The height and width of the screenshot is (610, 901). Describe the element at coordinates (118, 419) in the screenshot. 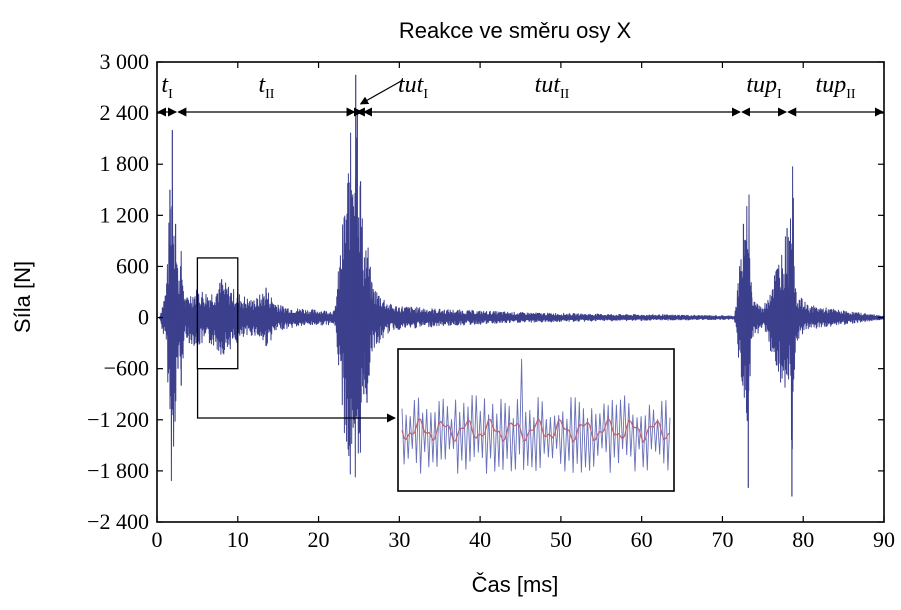

I see `y-tick-label: −1 200` at that location.